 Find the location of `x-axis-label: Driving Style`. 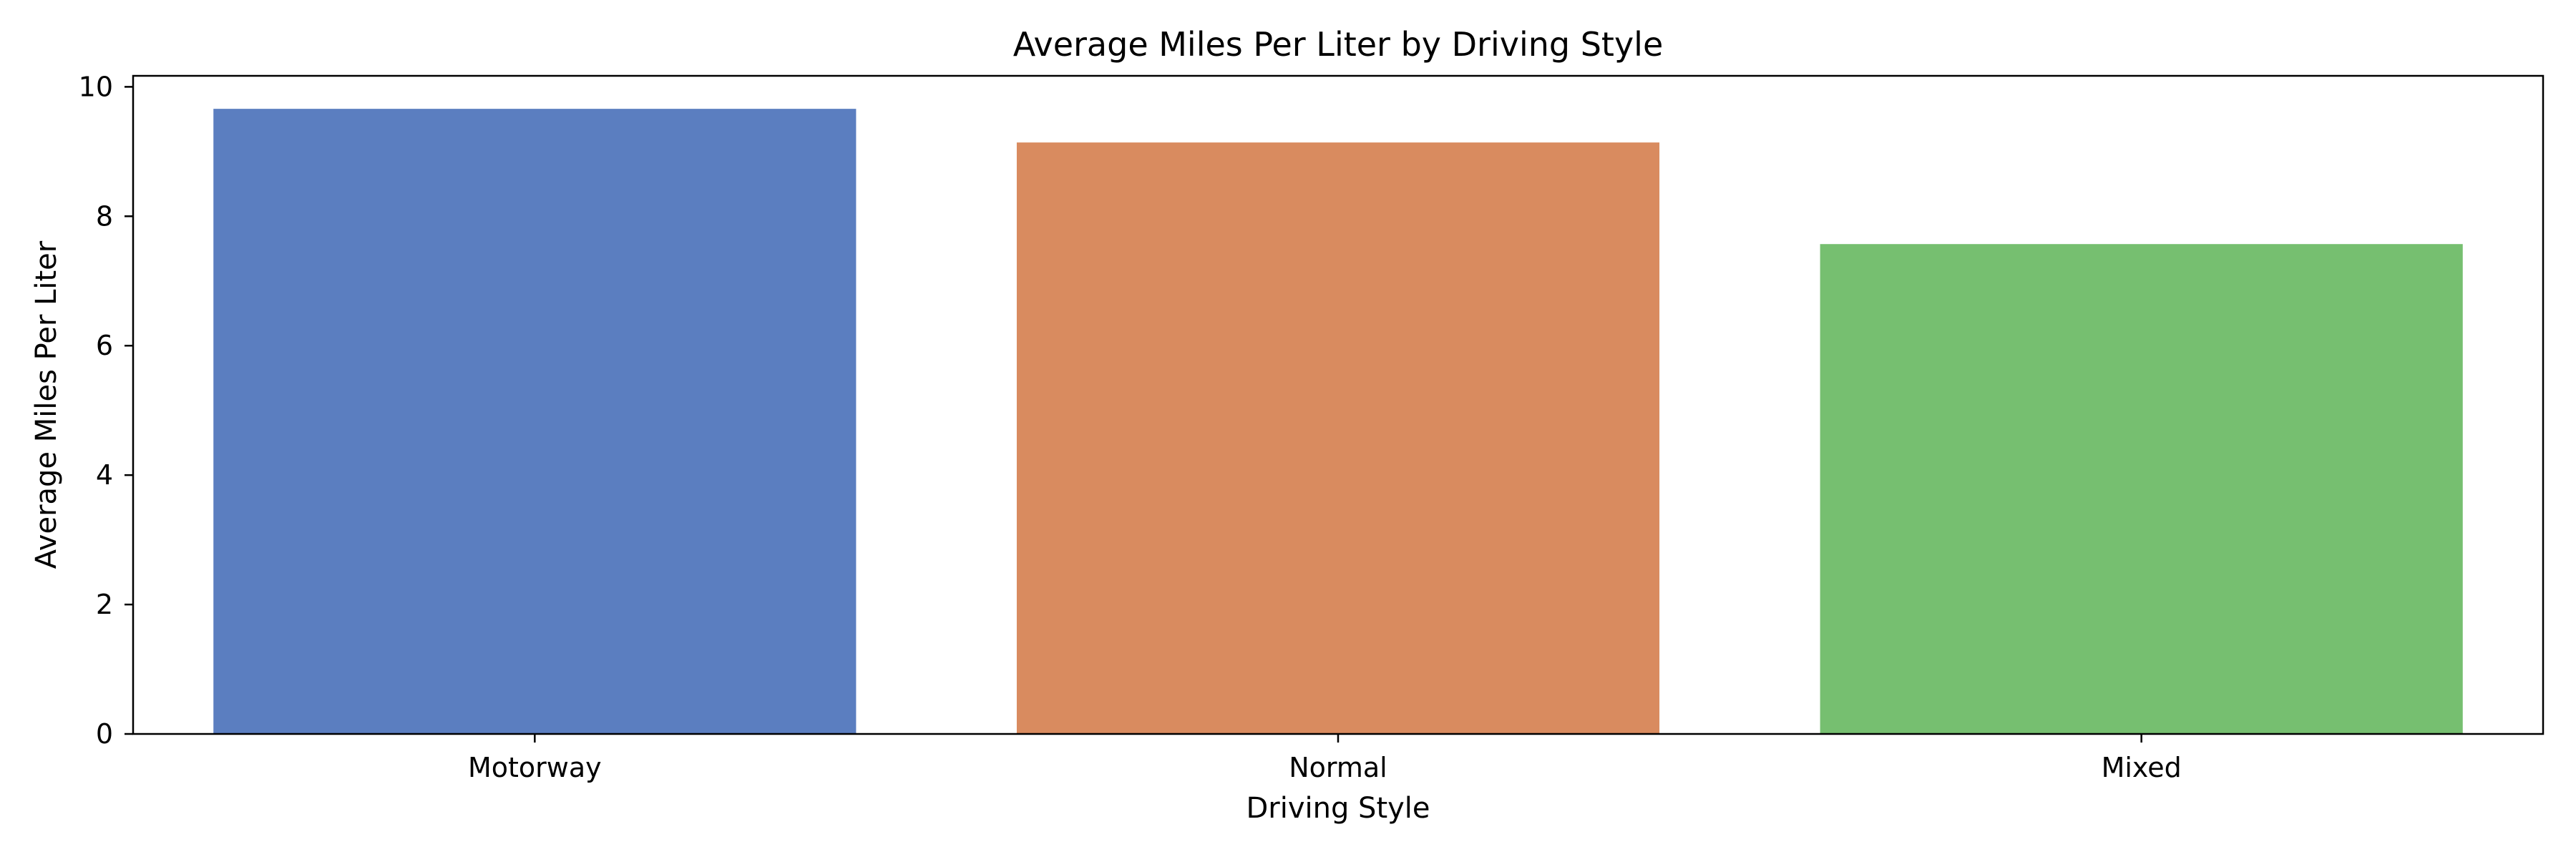

x-axis-label: Driving Style is located at coordinates (1338, 809).